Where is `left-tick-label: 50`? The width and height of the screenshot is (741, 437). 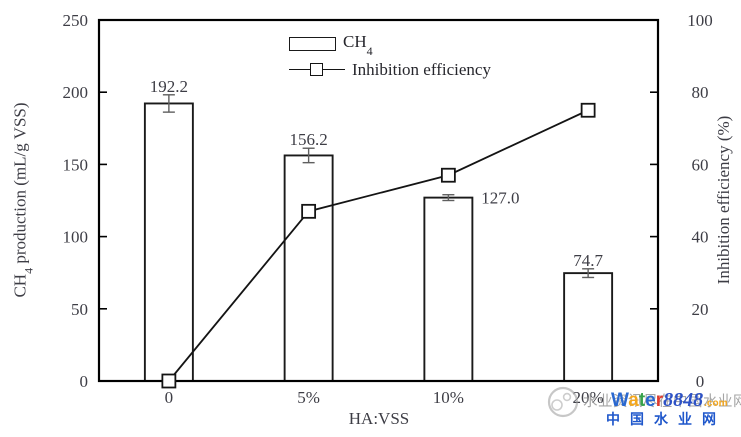 left-tick-label: 50 is located at coordinates (79, 309).